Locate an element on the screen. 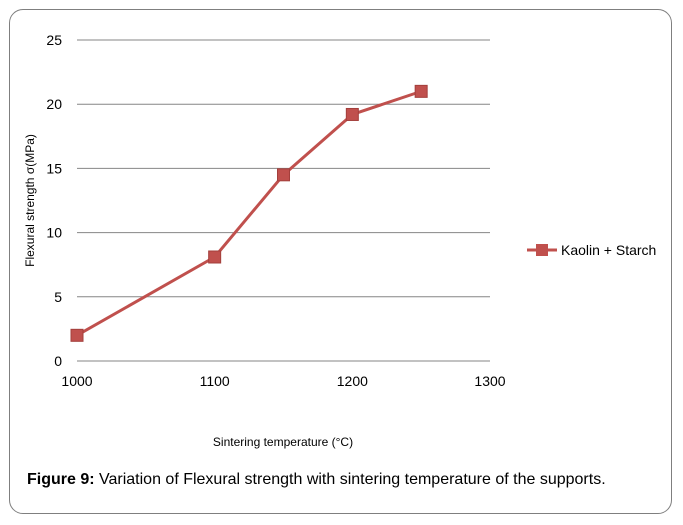  legend-label: Kaolin + Starch is located at coordinates (608, 250).